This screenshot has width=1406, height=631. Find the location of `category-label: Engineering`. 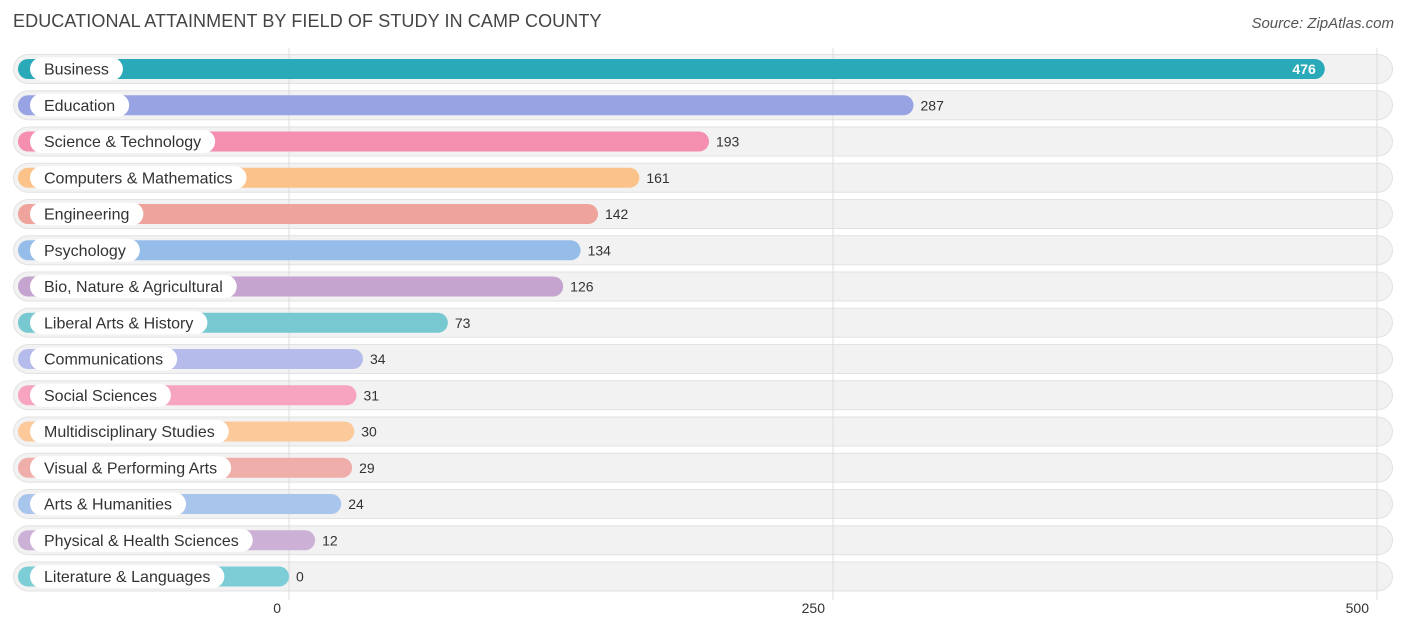

category-label: Engineering is located at coordinates (86, 215).